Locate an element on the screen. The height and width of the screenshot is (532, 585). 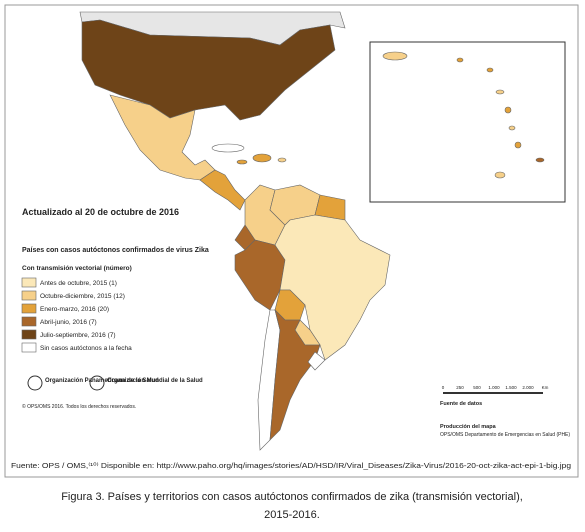
argentina is located at coordinates (295, 375).